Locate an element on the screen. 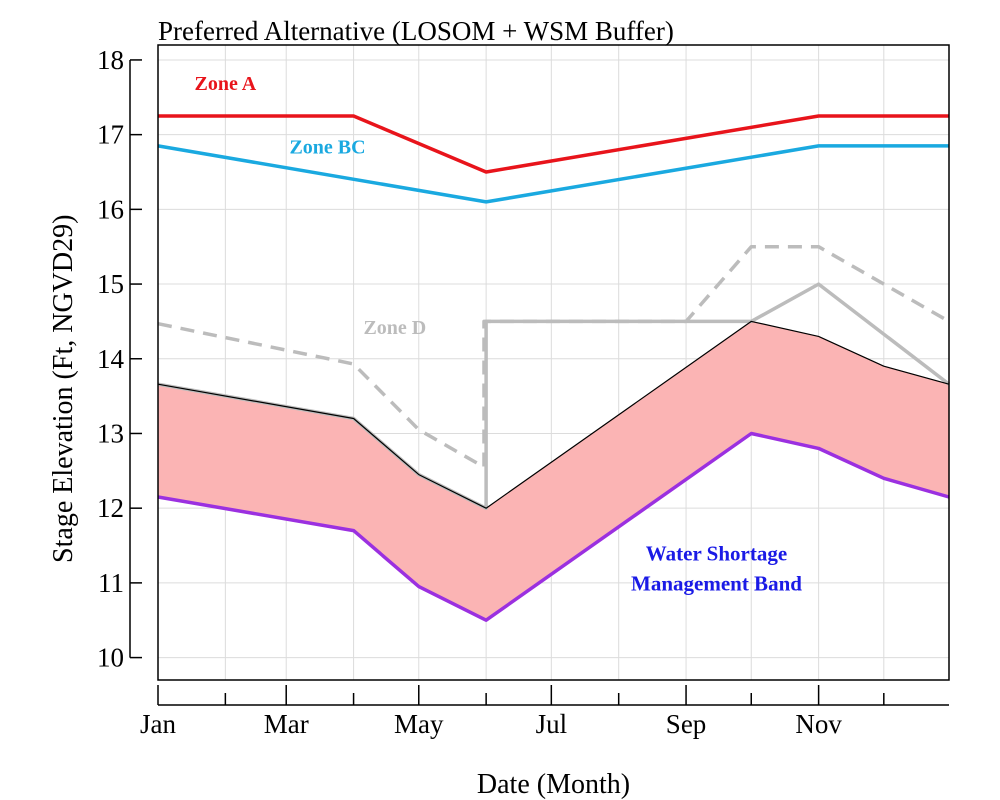 This screenshot has width=1000, height=800. x-tick-label: Jan is located at coordinates (158, 724).